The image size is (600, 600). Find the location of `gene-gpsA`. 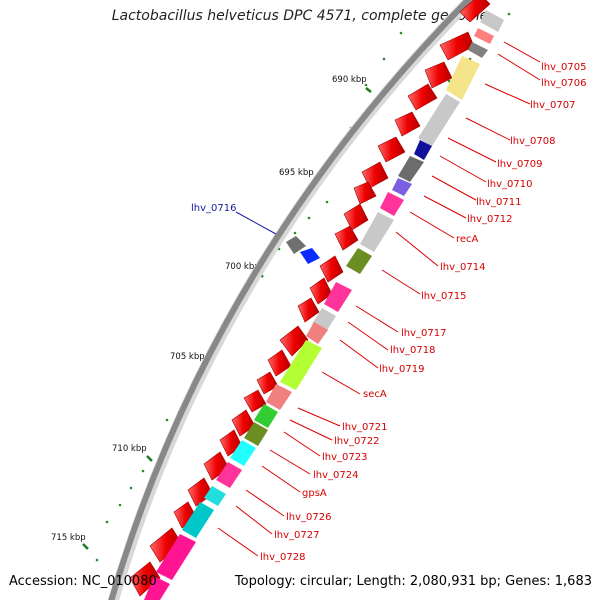

gene-gpsA is located at coordinates (215, 496).